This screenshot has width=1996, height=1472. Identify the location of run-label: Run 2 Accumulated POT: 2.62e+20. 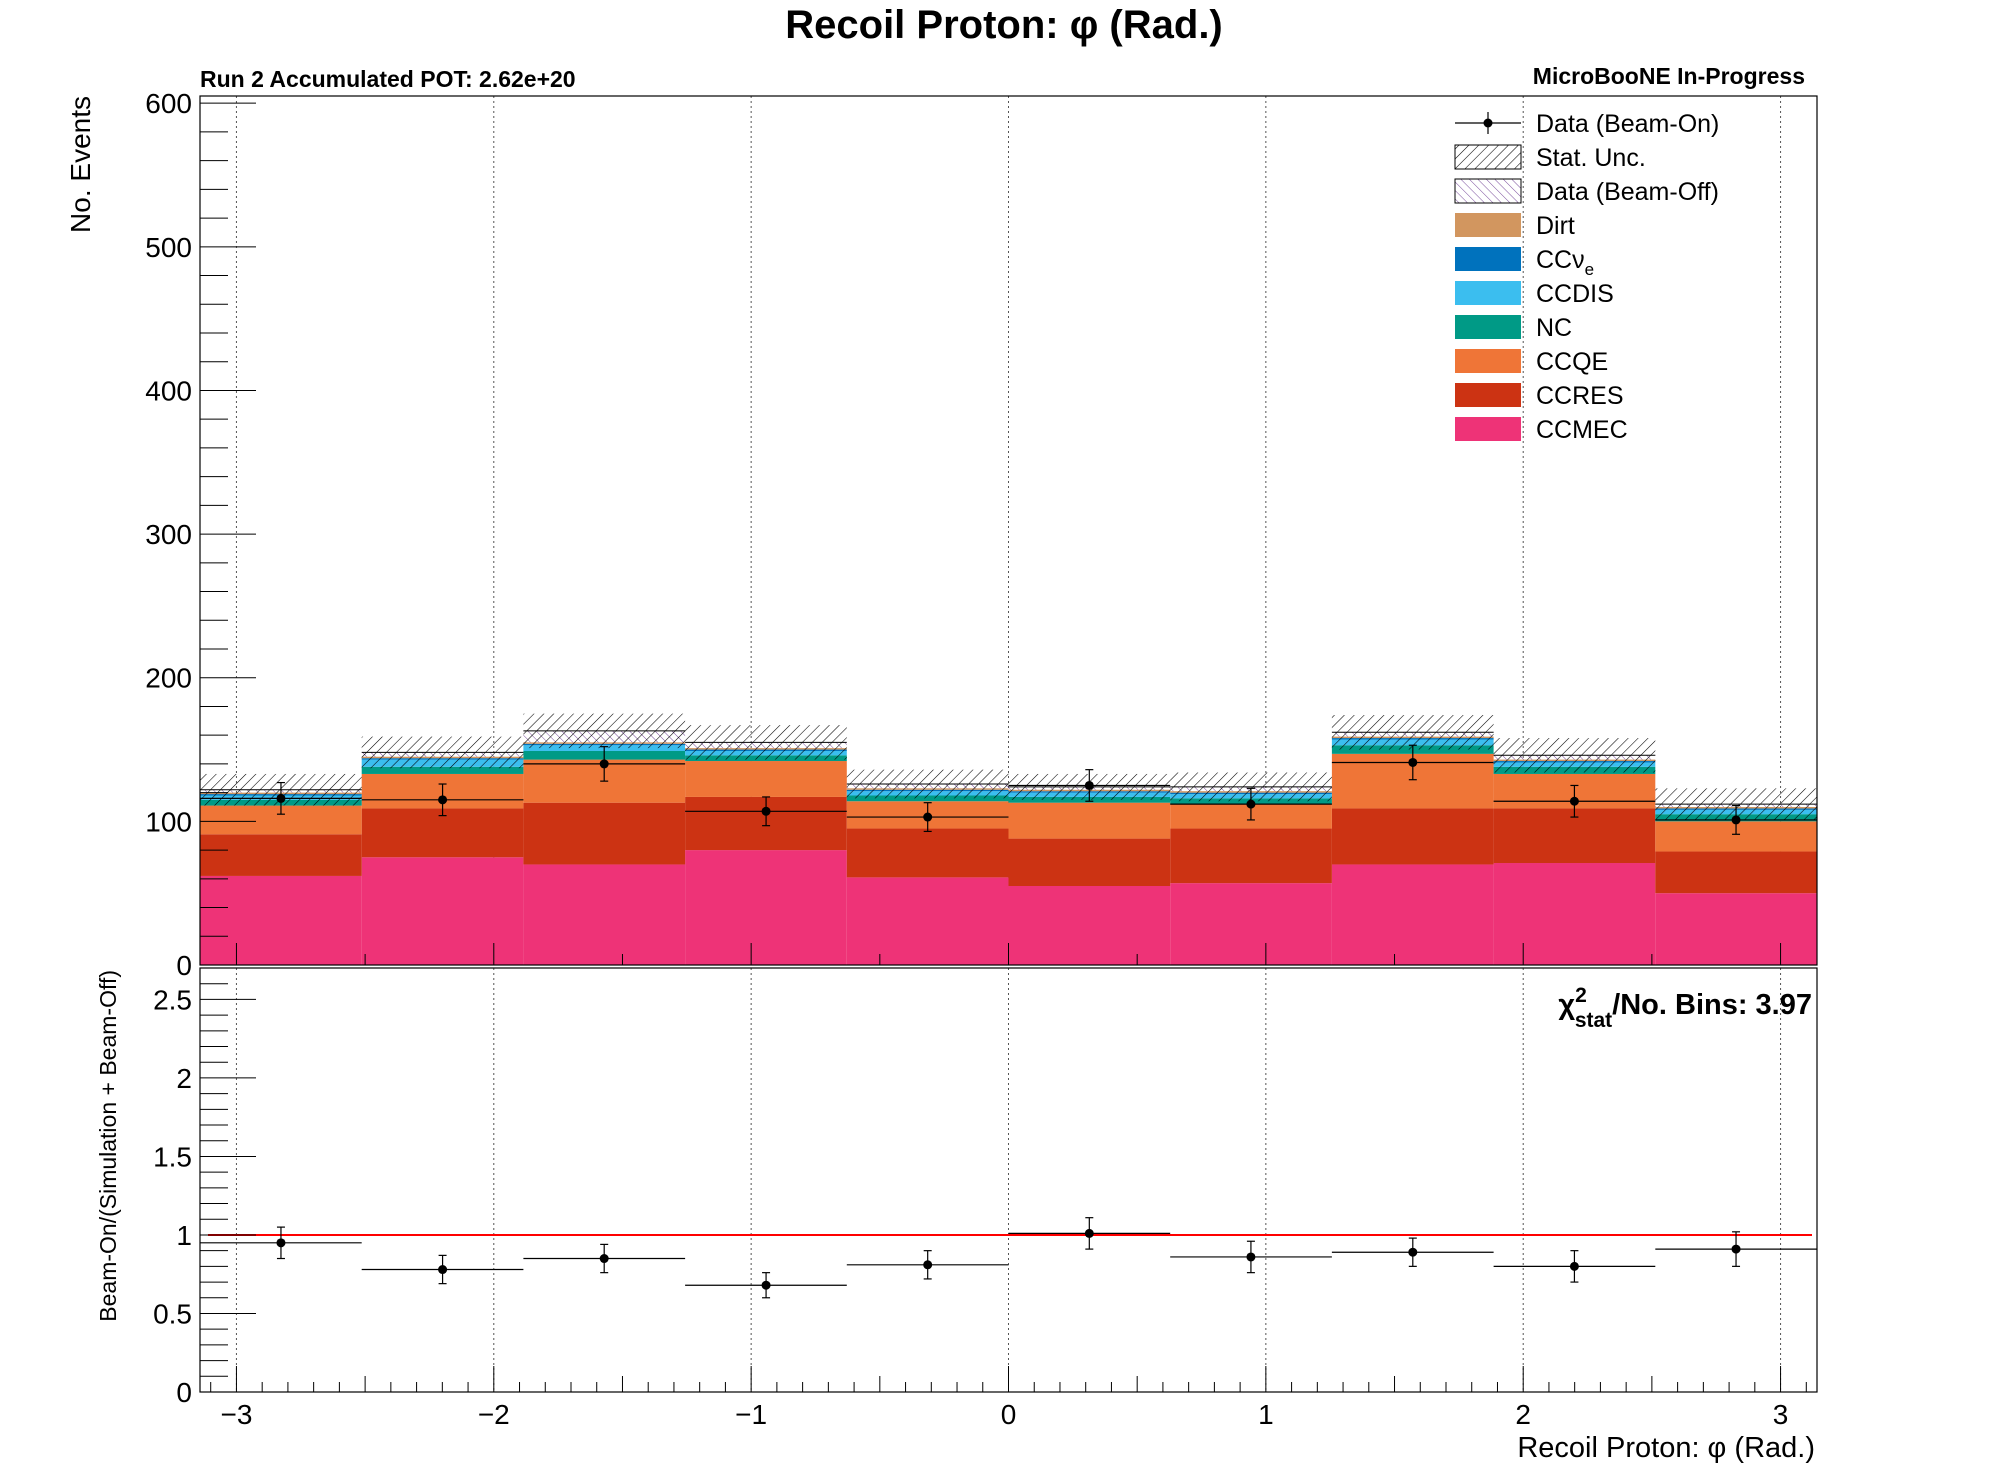
(388, 79).